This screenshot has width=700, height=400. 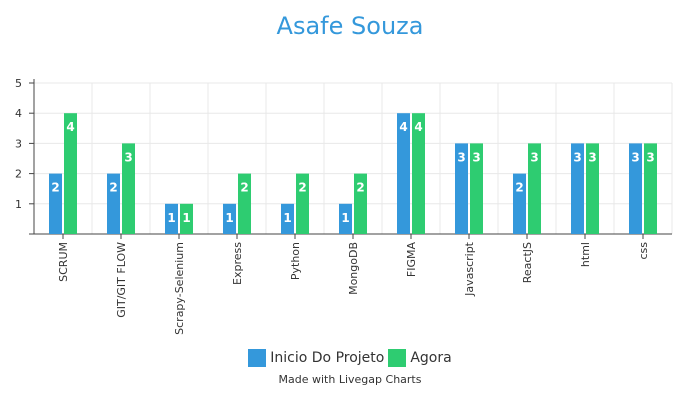 What do you see at coordinates (353, 268) in the screenshot?
I see `x-tick-label: MongoDB` at bounding box center [353, 268].